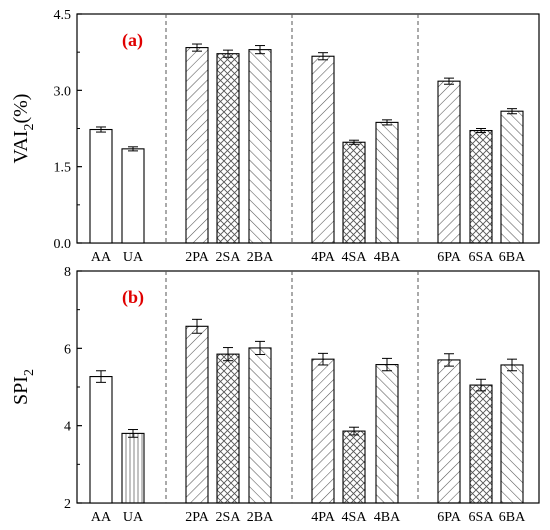 The height and width of the screenshot is (530, 550). What do you see at coordinates (23, 129) in the screenshot?
I see `y-axis-label: VAI2(%)` at bounding box center [23, 129].